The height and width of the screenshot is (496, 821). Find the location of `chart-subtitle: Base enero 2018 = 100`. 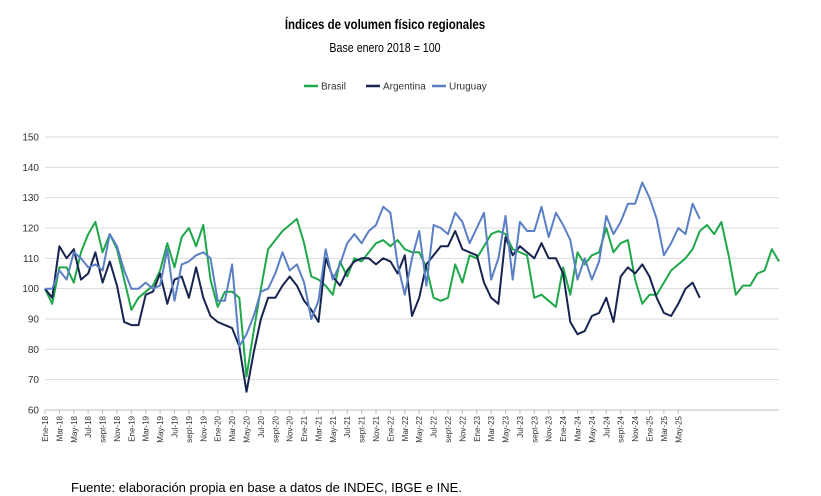

chart-subtitle: Base enero 2018 = 100 is located at coordinates (385, 47).